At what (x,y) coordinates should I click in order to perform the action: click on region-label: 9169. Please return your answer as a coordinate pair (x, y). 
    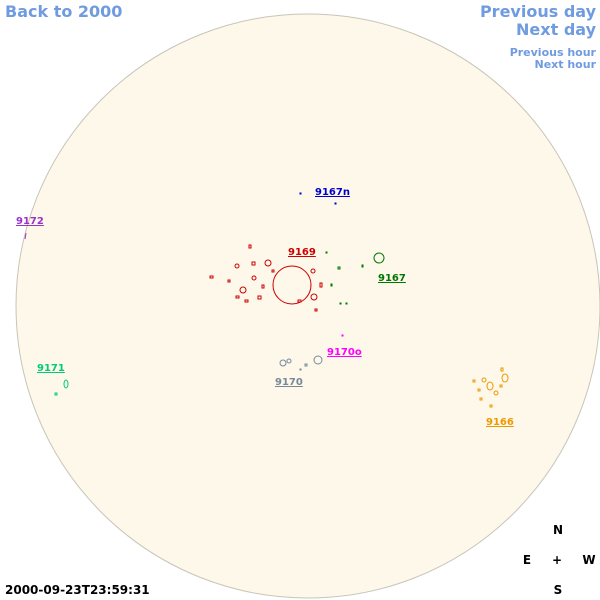
    Looking at the image, I should click on (302, 252).